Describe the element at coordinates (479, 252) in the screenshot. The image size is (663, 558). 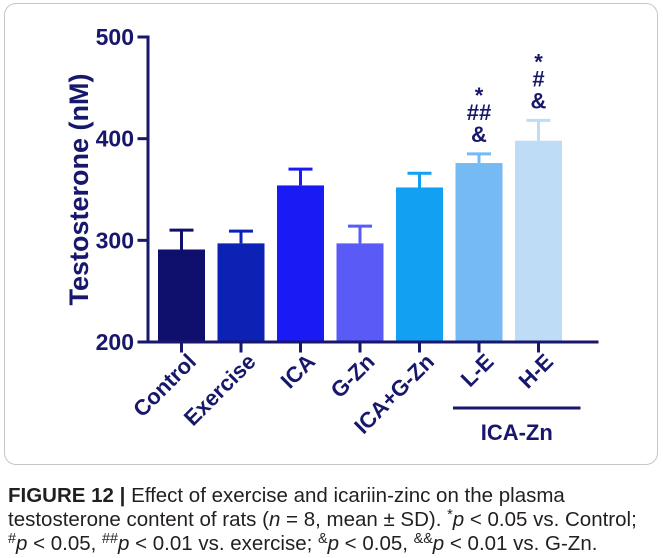
I see `bar-l-e` at that location.